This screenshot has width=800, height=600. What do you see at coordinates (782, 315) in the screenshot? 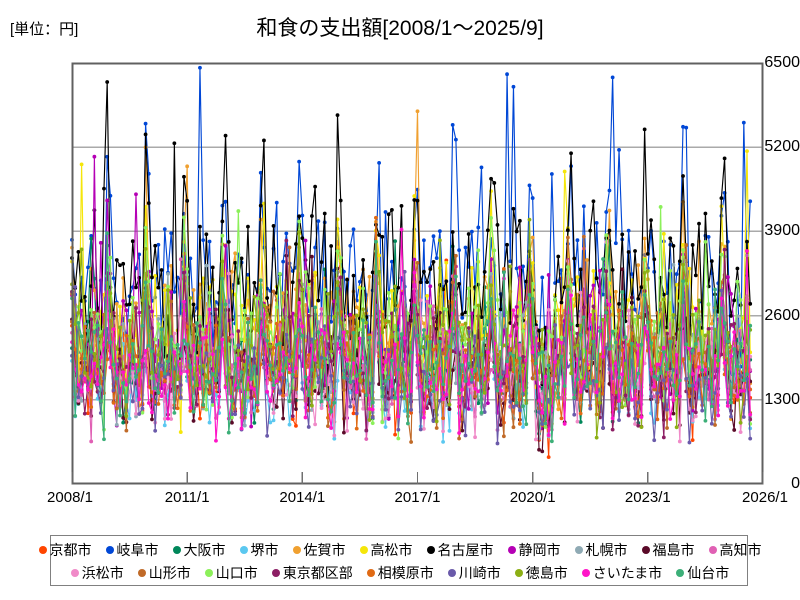
I see `y-tick-label: 2600` at bounding box center [782, 315].